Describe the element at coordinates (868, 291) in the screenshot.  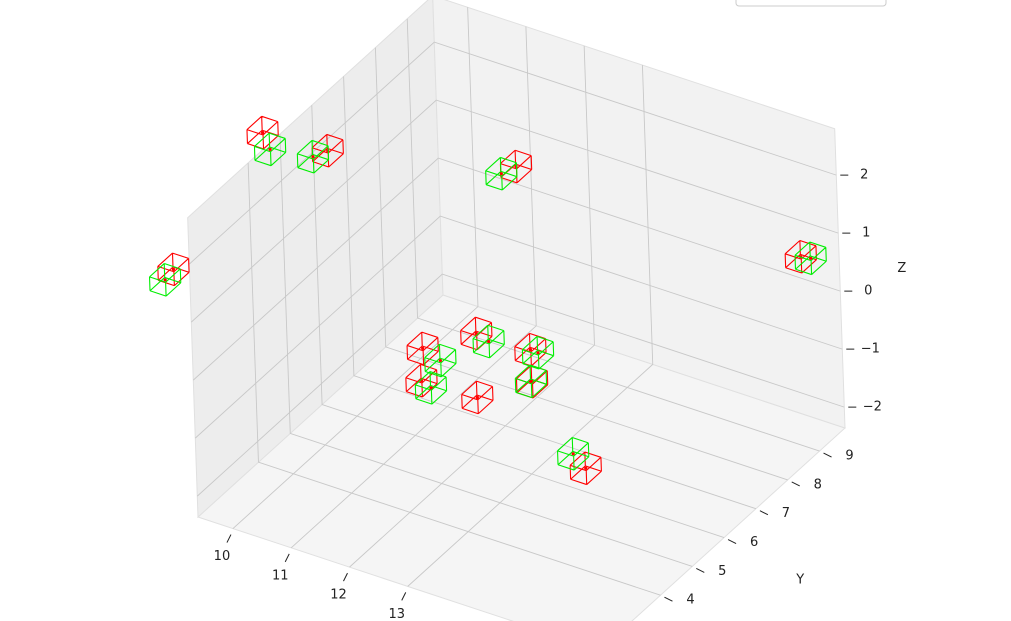
I see `z-tick-label: 0` at that location.